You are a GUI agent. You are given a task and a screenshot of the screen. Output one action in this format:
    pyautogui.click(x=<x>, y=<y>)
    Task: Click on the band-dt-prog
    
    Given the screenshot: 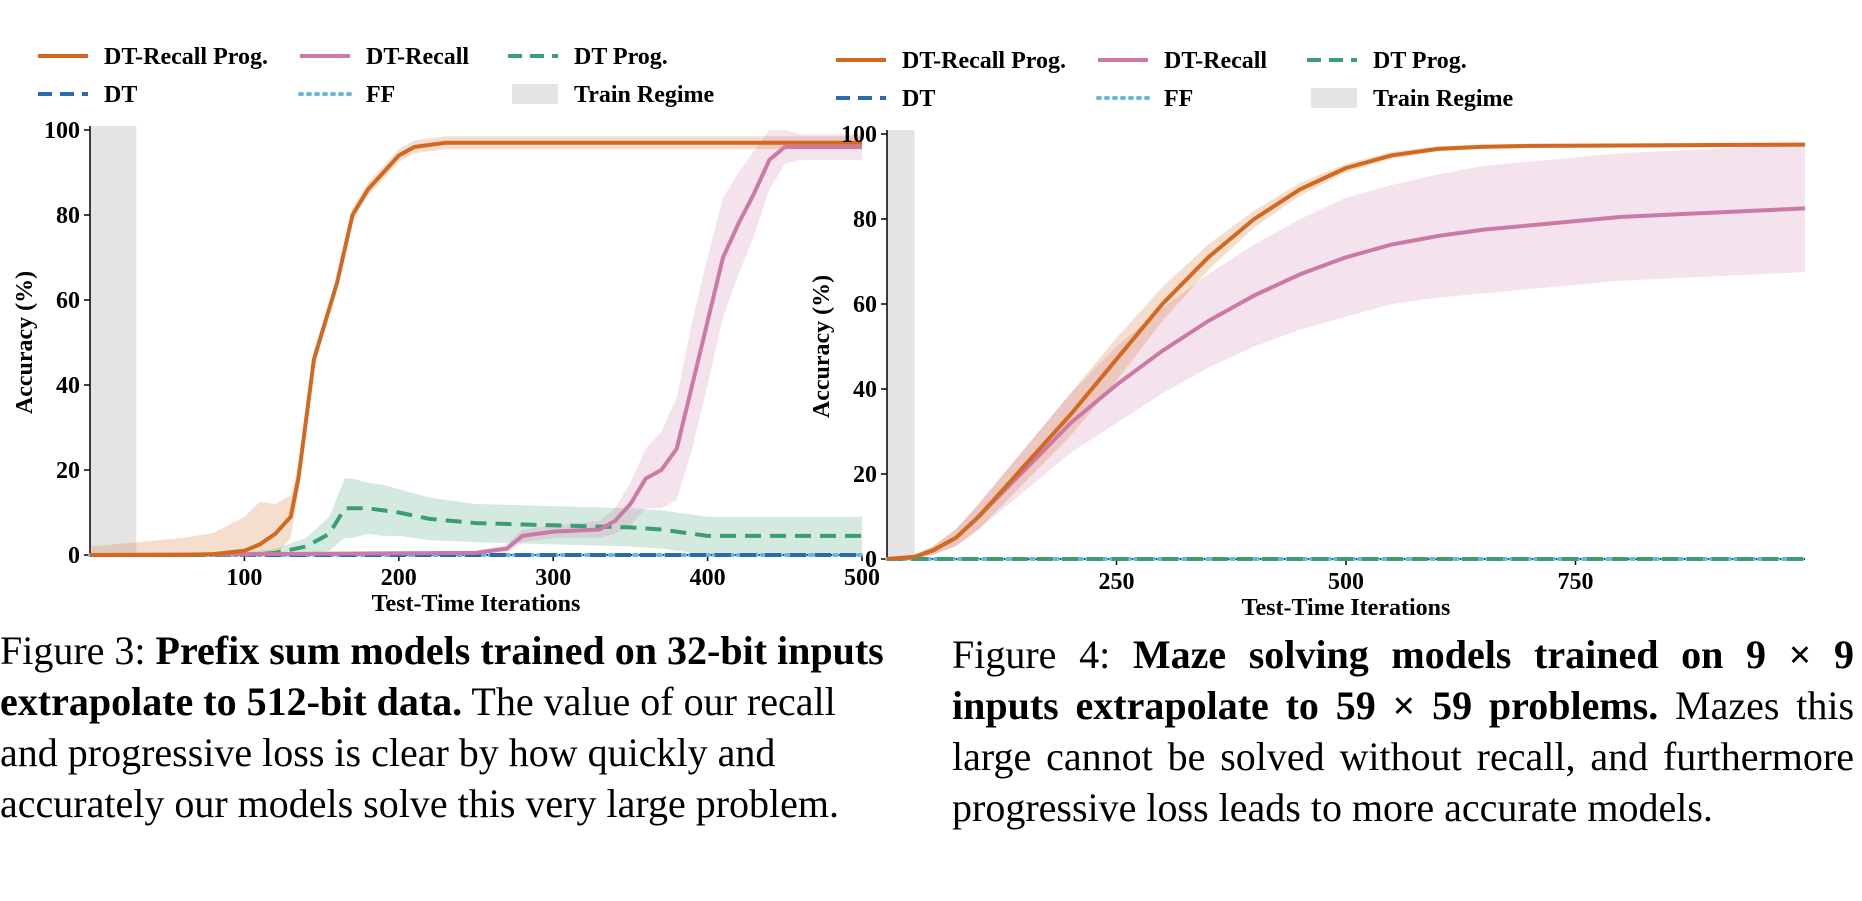 What is the action you would take?
    pyautogui.click(x=476, y=516)
    